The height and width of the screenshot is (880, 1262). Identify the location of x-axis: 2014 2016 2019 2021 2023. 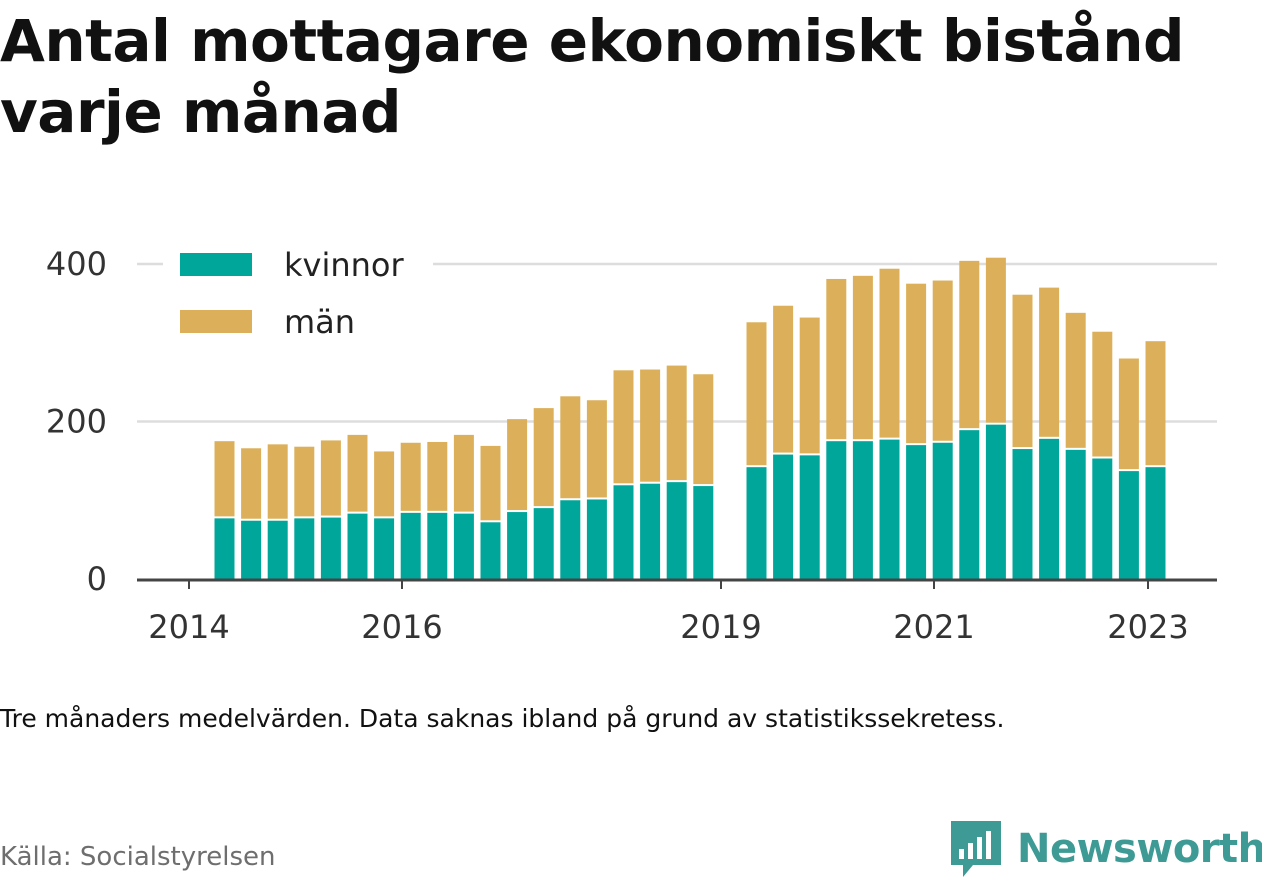
(677, 612).